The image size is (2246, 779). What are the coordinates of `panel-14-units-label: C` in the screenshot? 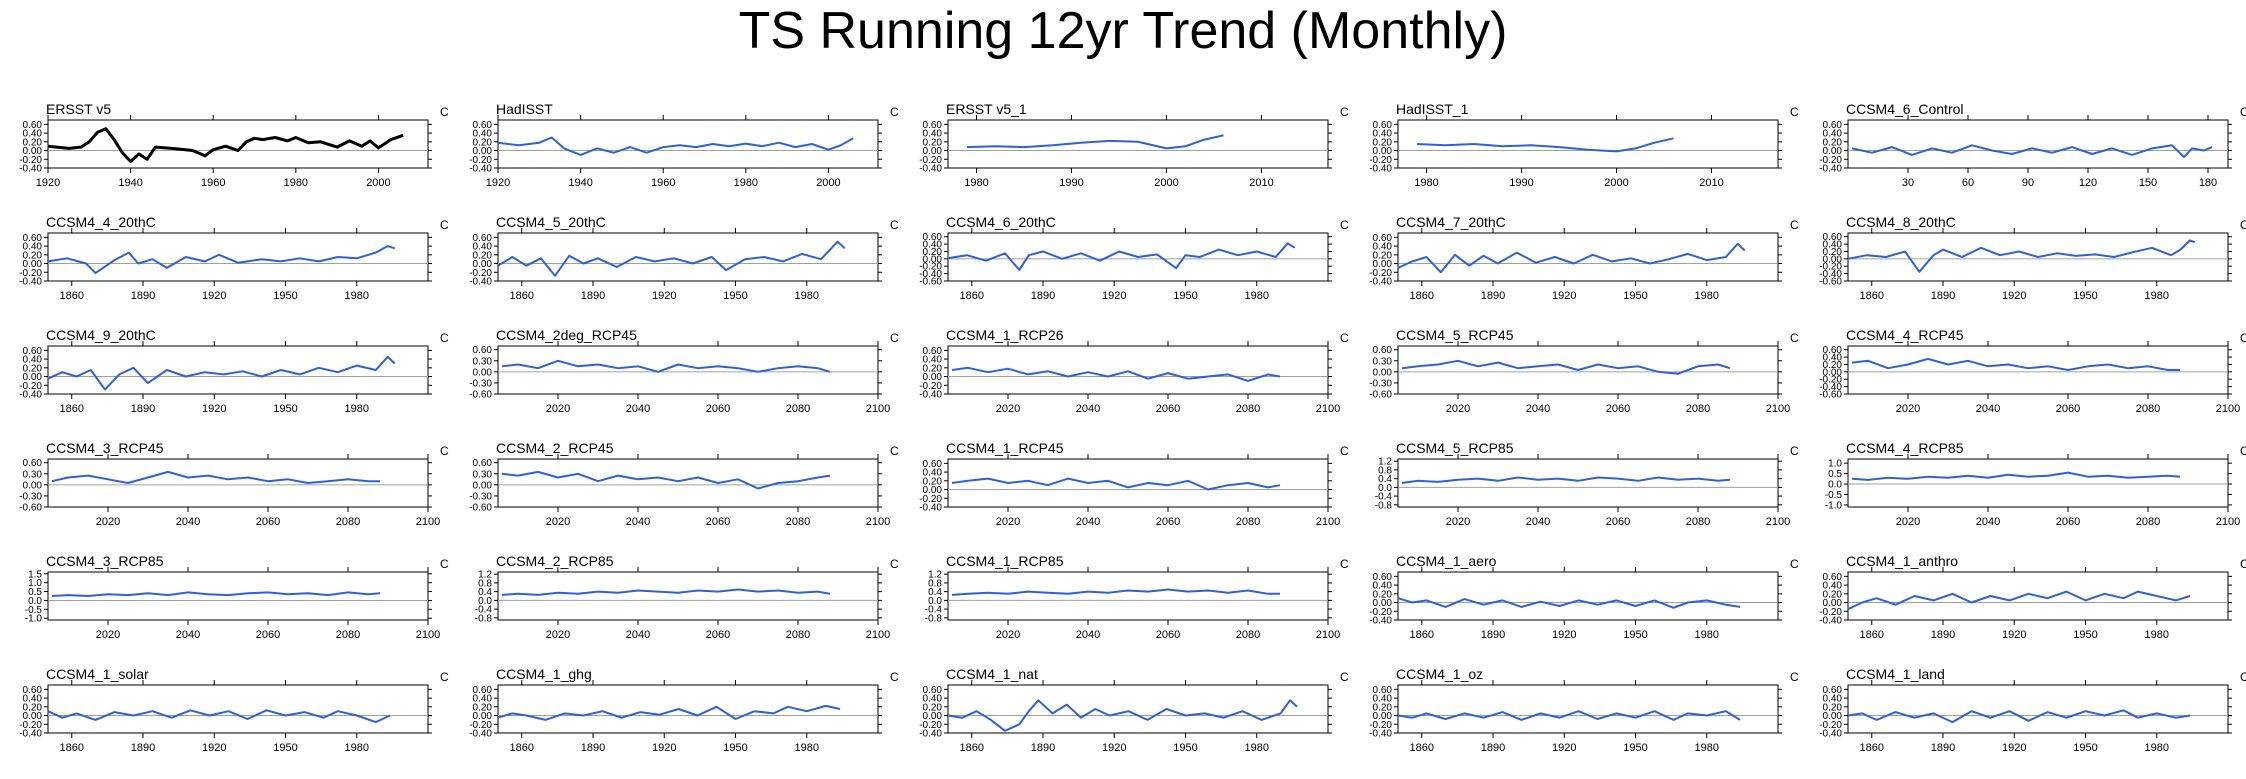 It's located at (1794, 338).